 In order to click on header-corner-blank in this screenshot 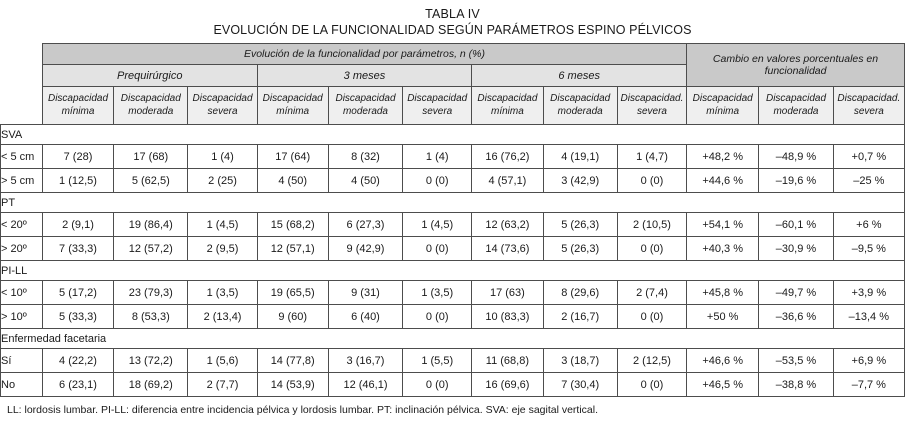, I will do `click(22, 84)`.